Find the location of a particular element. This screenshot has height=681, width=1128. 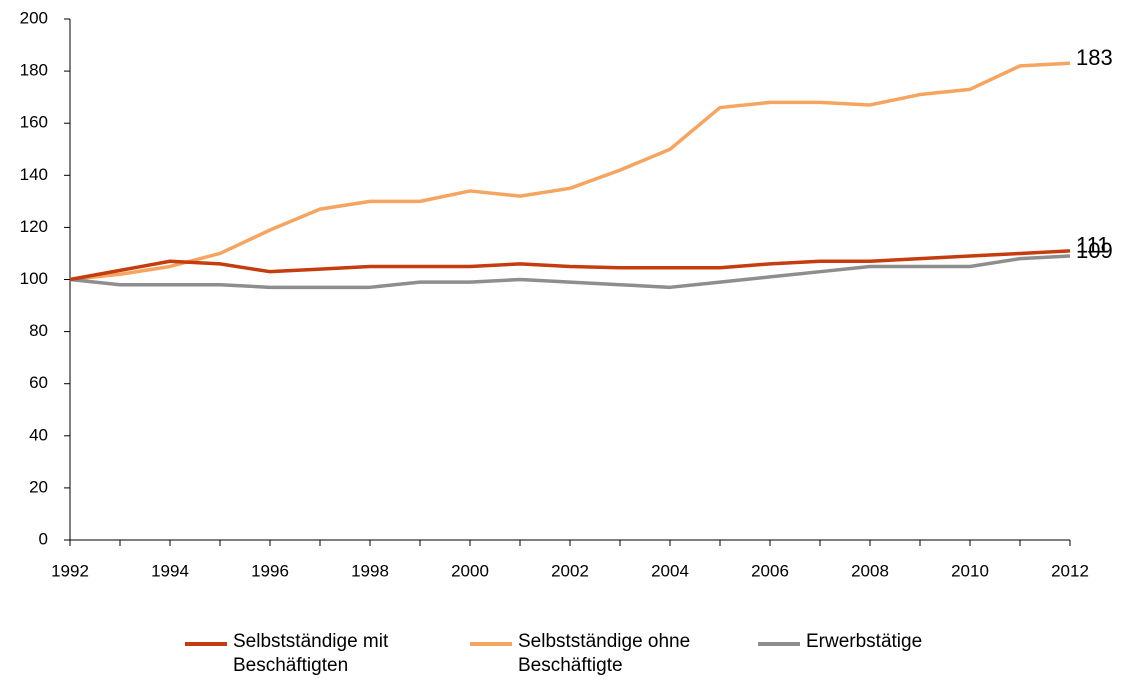

x-tick-label: 2010 is located at coordinates (970, 570).